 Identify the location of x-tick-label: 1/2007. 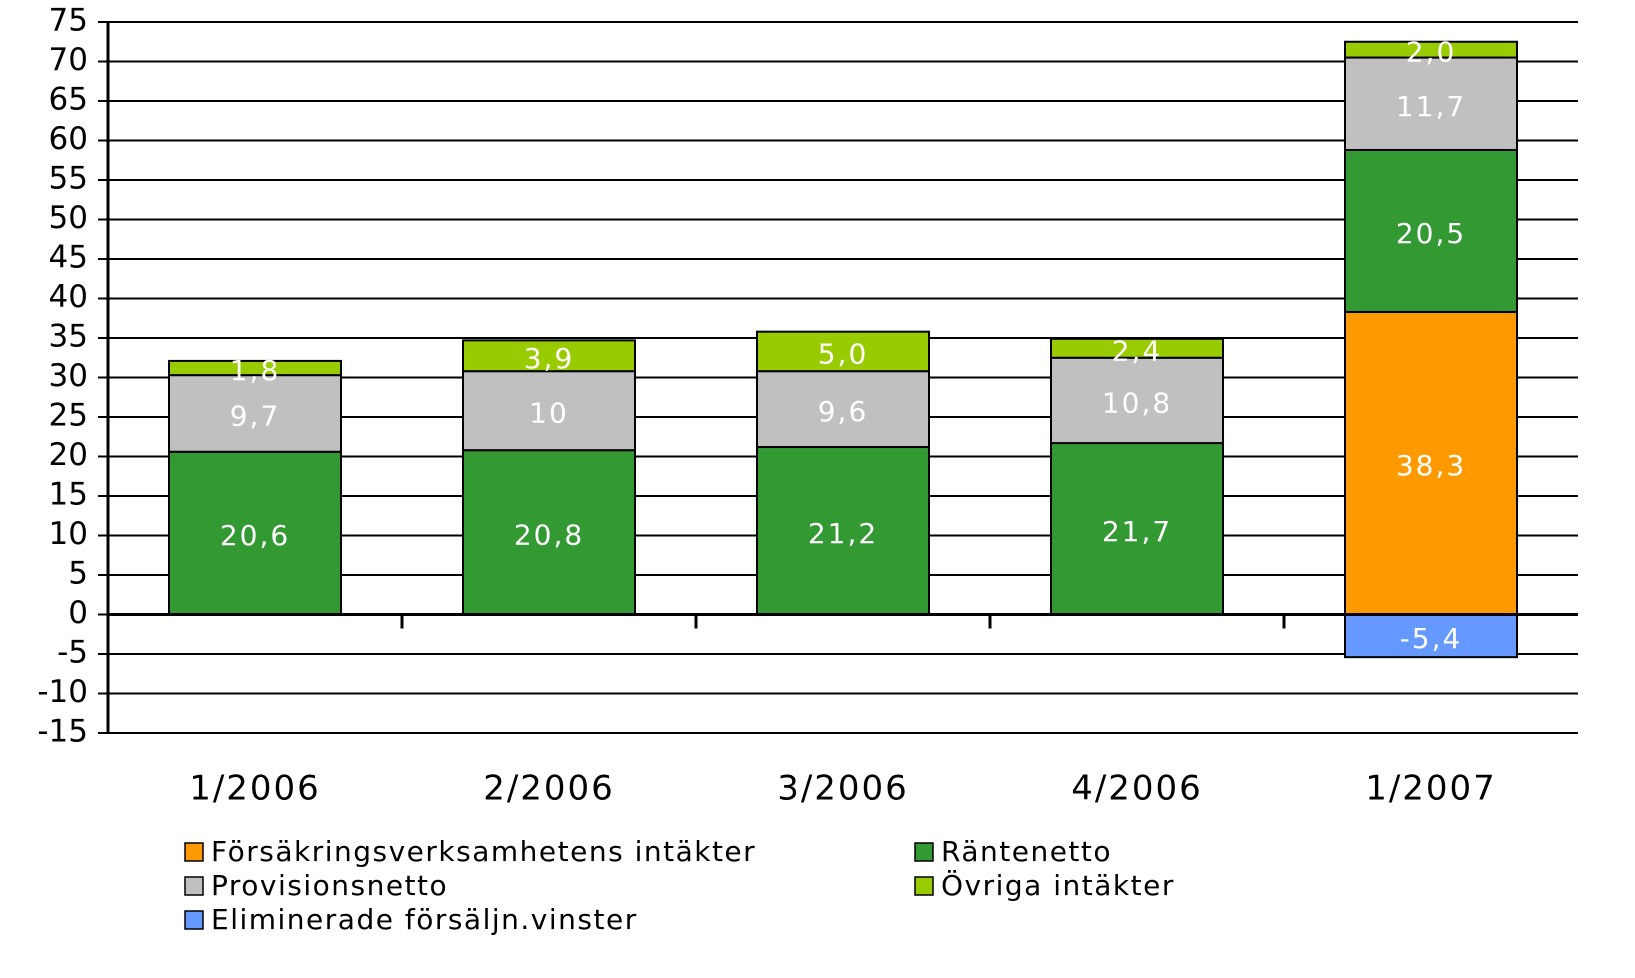
(1431, 789).